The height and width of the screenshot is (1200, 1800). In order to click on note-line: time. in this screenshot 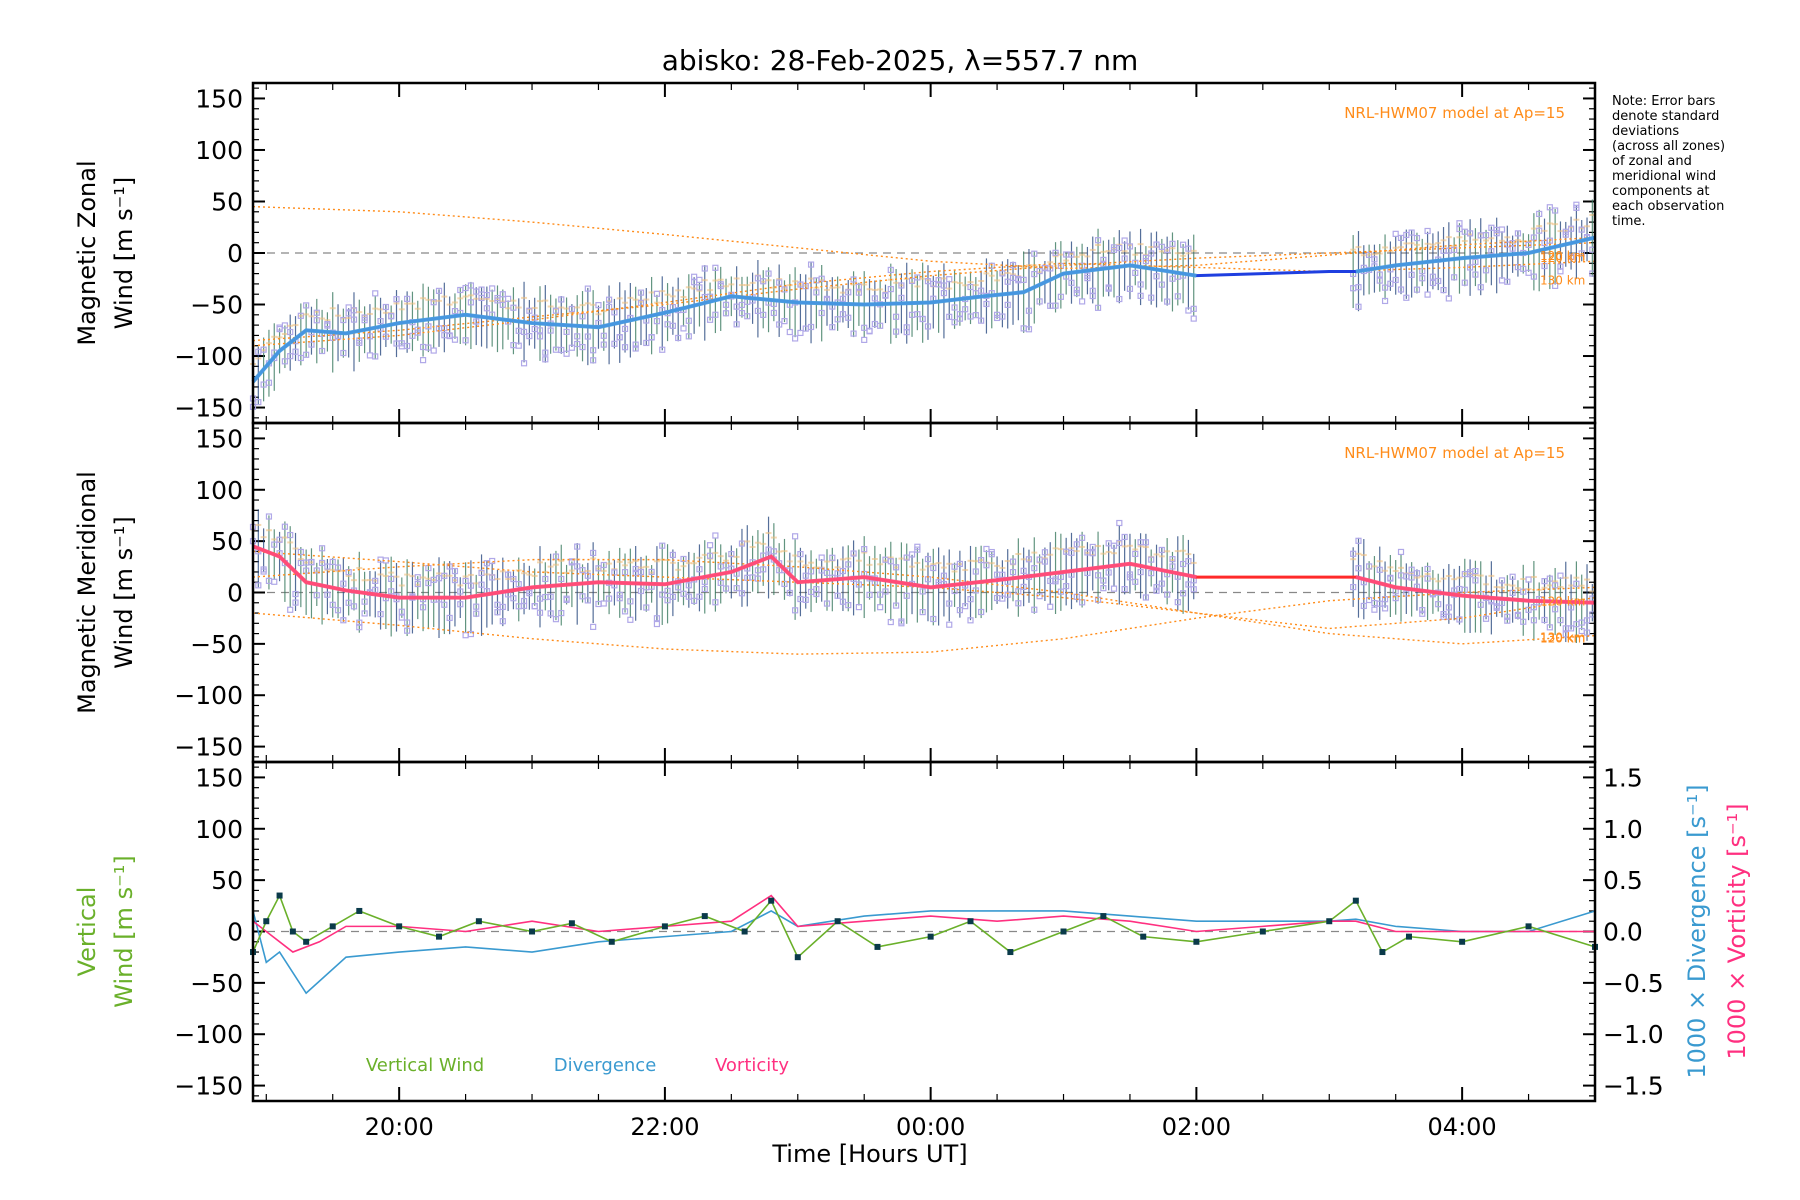, I will do `click(1629, 221)`.